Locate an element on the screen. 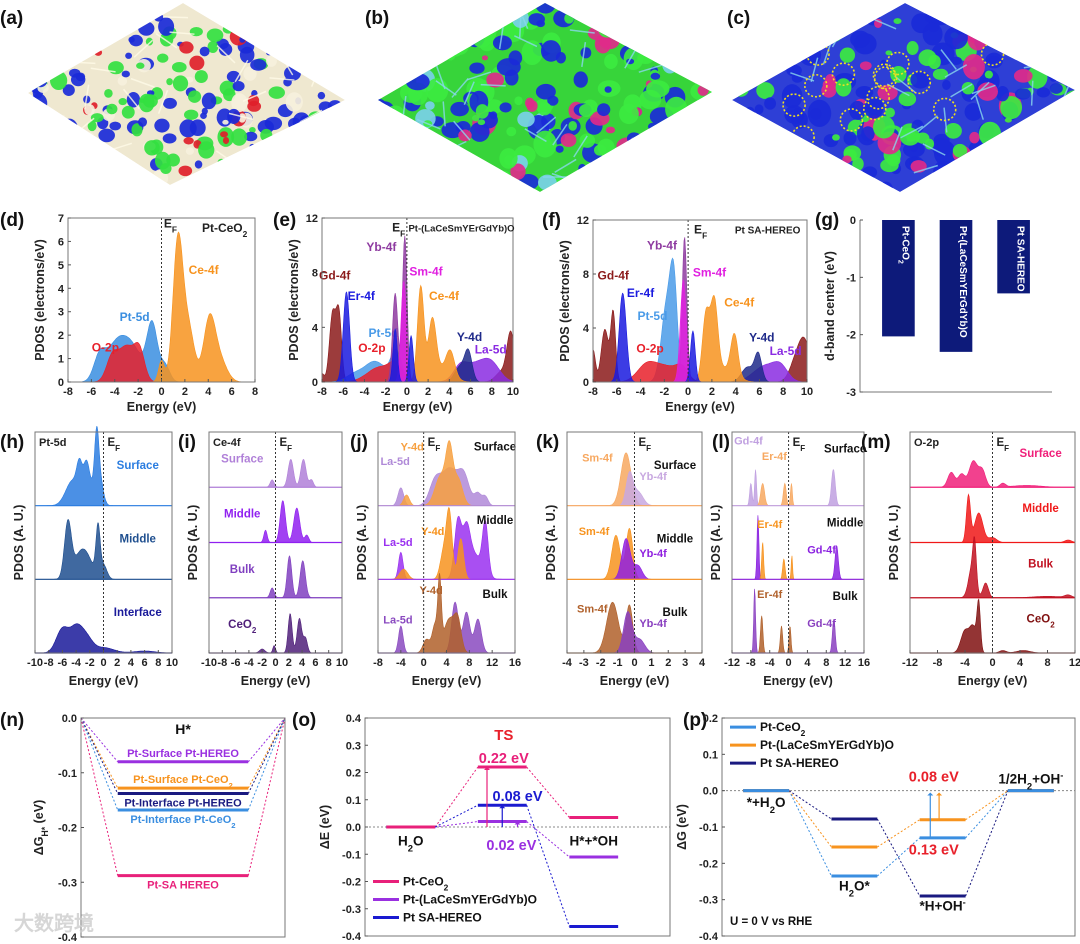 The width and height of the screenshot is (1080, 944). series-label: La-5d is located at coordinates (394, 462).